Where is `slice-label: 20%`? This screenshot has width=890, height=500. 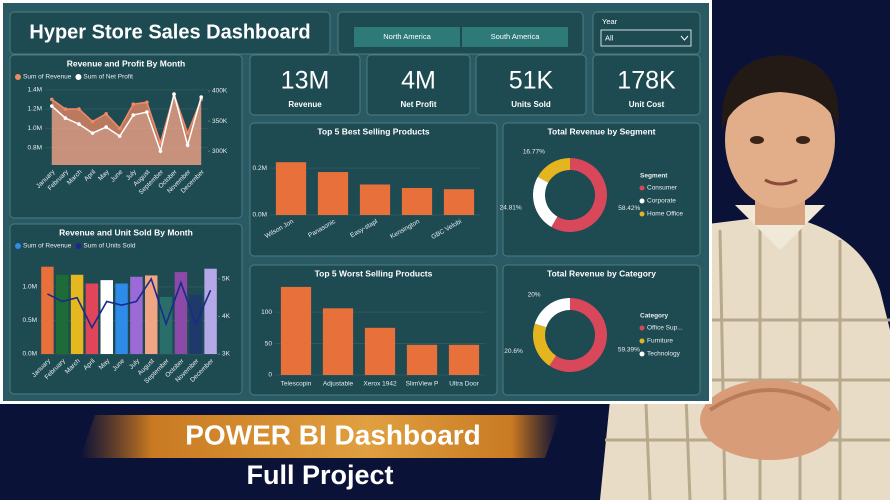
slice-label: 20% is located at coordinates (534, 294).